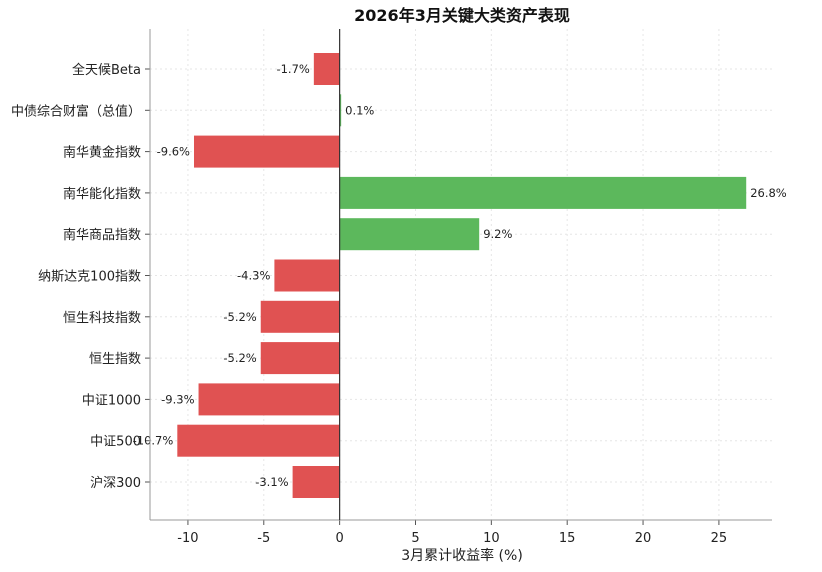 The height and width of the screenshot is (572, 822). I want to click on data-label: -9.3%, so click(177, 399).